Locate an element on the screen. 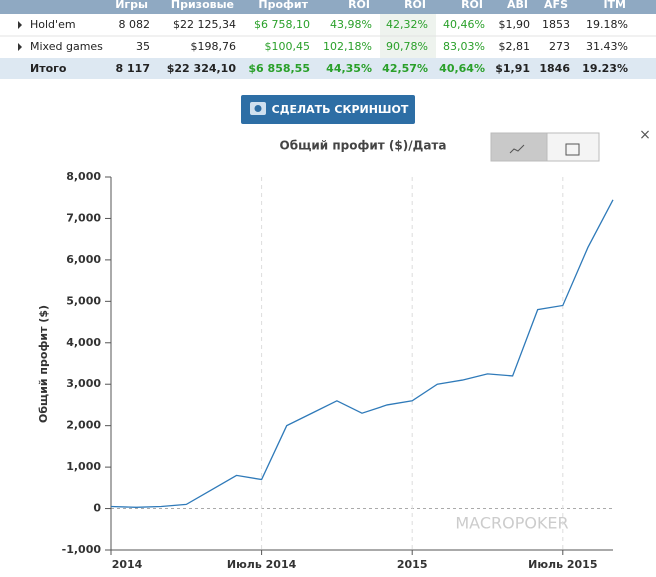  cell: 40,64% is located at coordinates (462, 68).